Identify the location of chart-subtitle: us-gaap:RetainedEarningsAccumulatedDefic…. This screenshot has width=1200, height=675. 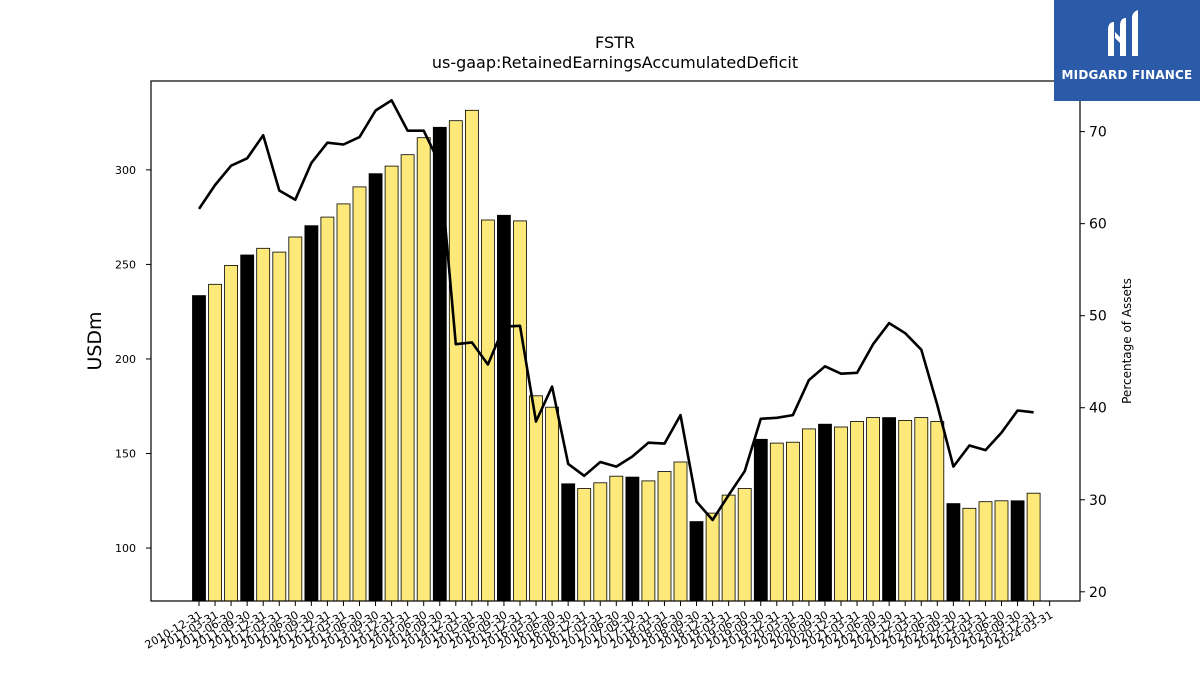
(615, 62).